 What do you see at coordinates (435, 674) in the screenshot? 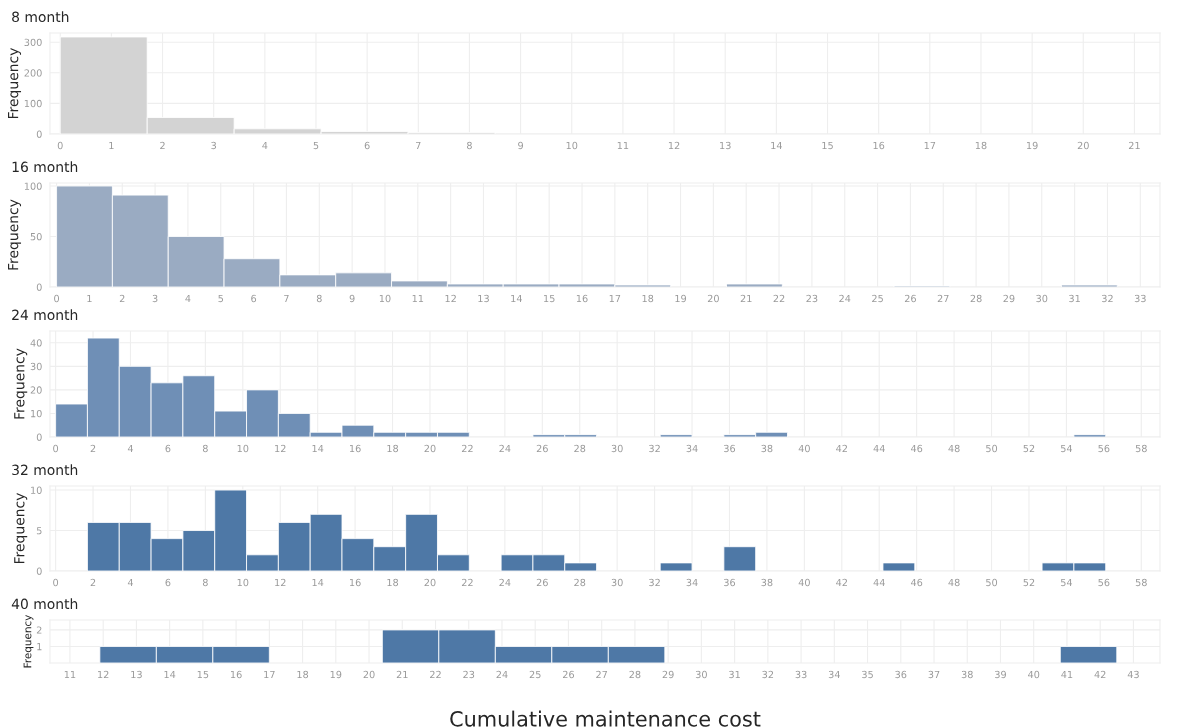
I see `x-tick-label: 22` at bounding box center [435, 674].